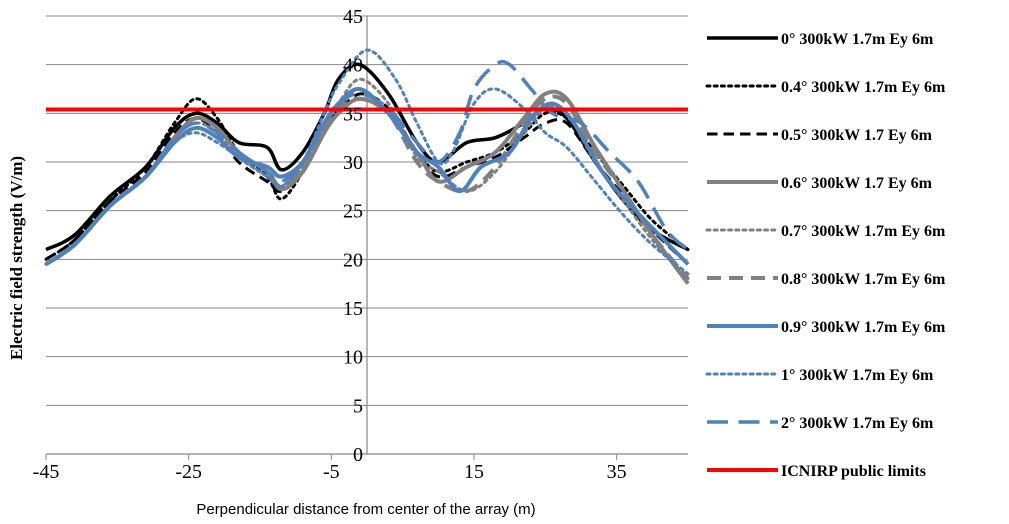 Image resolution: width=1009 pixels, height=524 pixels. I want to click on x-tick-label: -45, so click(46, 472).